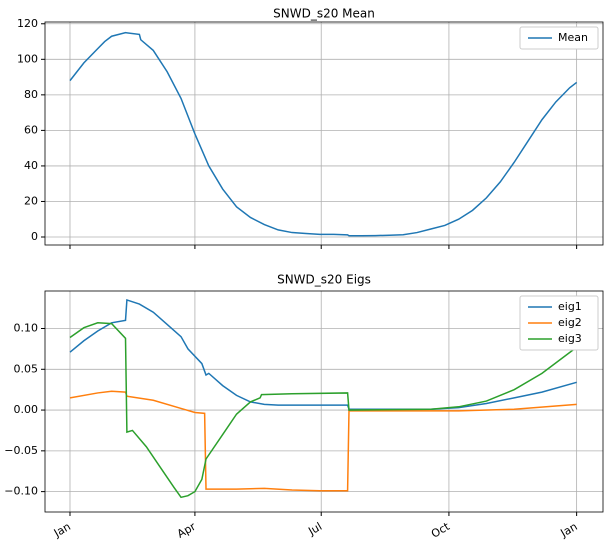 This screenshot has width=613, height=544. What do you see at coordinates (570, 338) in the screenshot?
I see `legend-label: eig3` at bounding box center [570, 338].